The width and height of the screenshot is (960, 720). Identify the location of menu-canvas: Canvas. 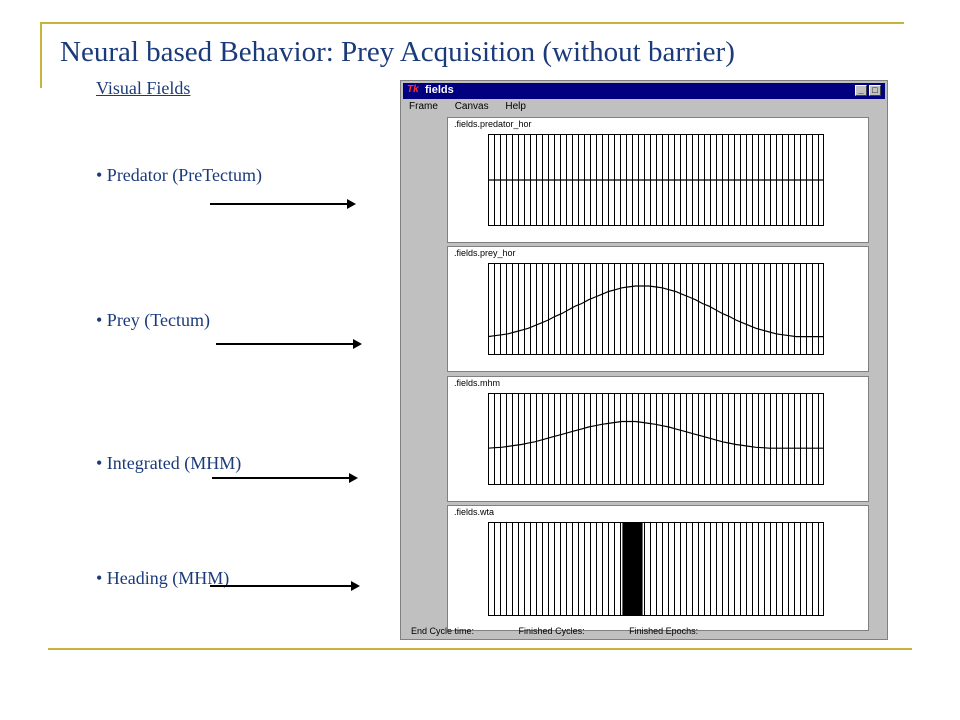
(471, 106).